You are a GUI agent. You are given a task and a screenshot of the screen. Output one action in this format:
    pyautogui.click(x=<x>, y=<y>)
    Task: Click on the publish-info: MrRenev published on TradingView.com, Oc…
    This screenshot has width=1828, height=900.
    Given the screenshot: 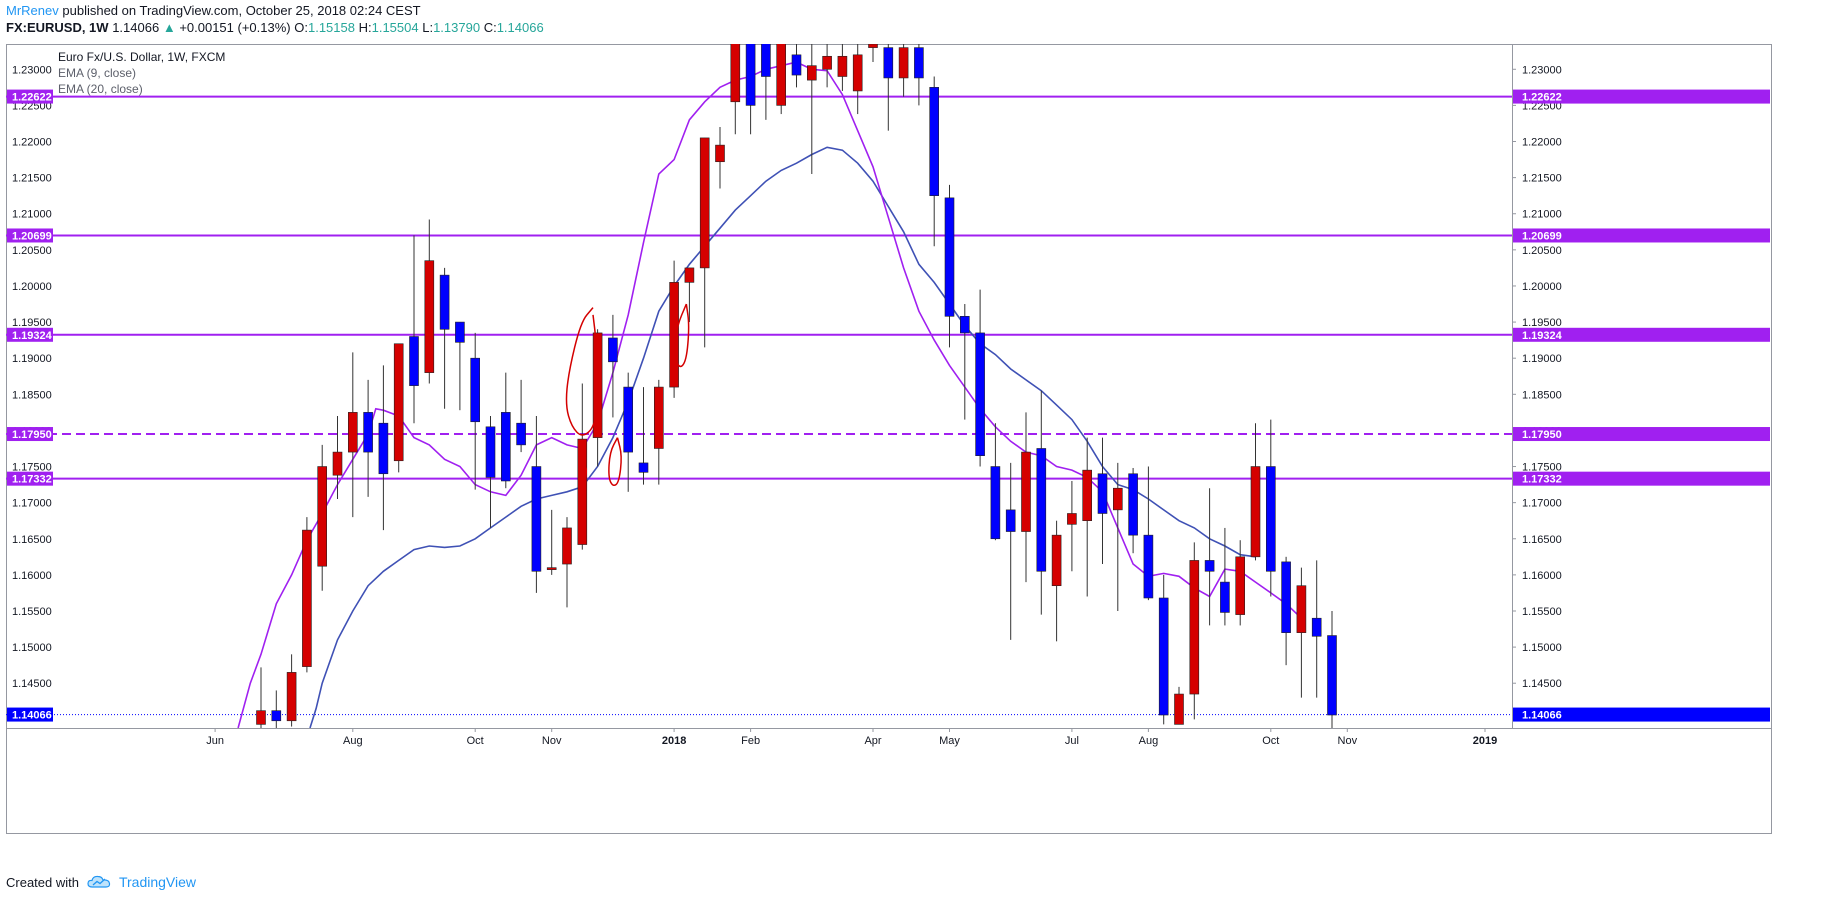 What is the action you would take?
    pyautogui.click(x=213, y=10)
    